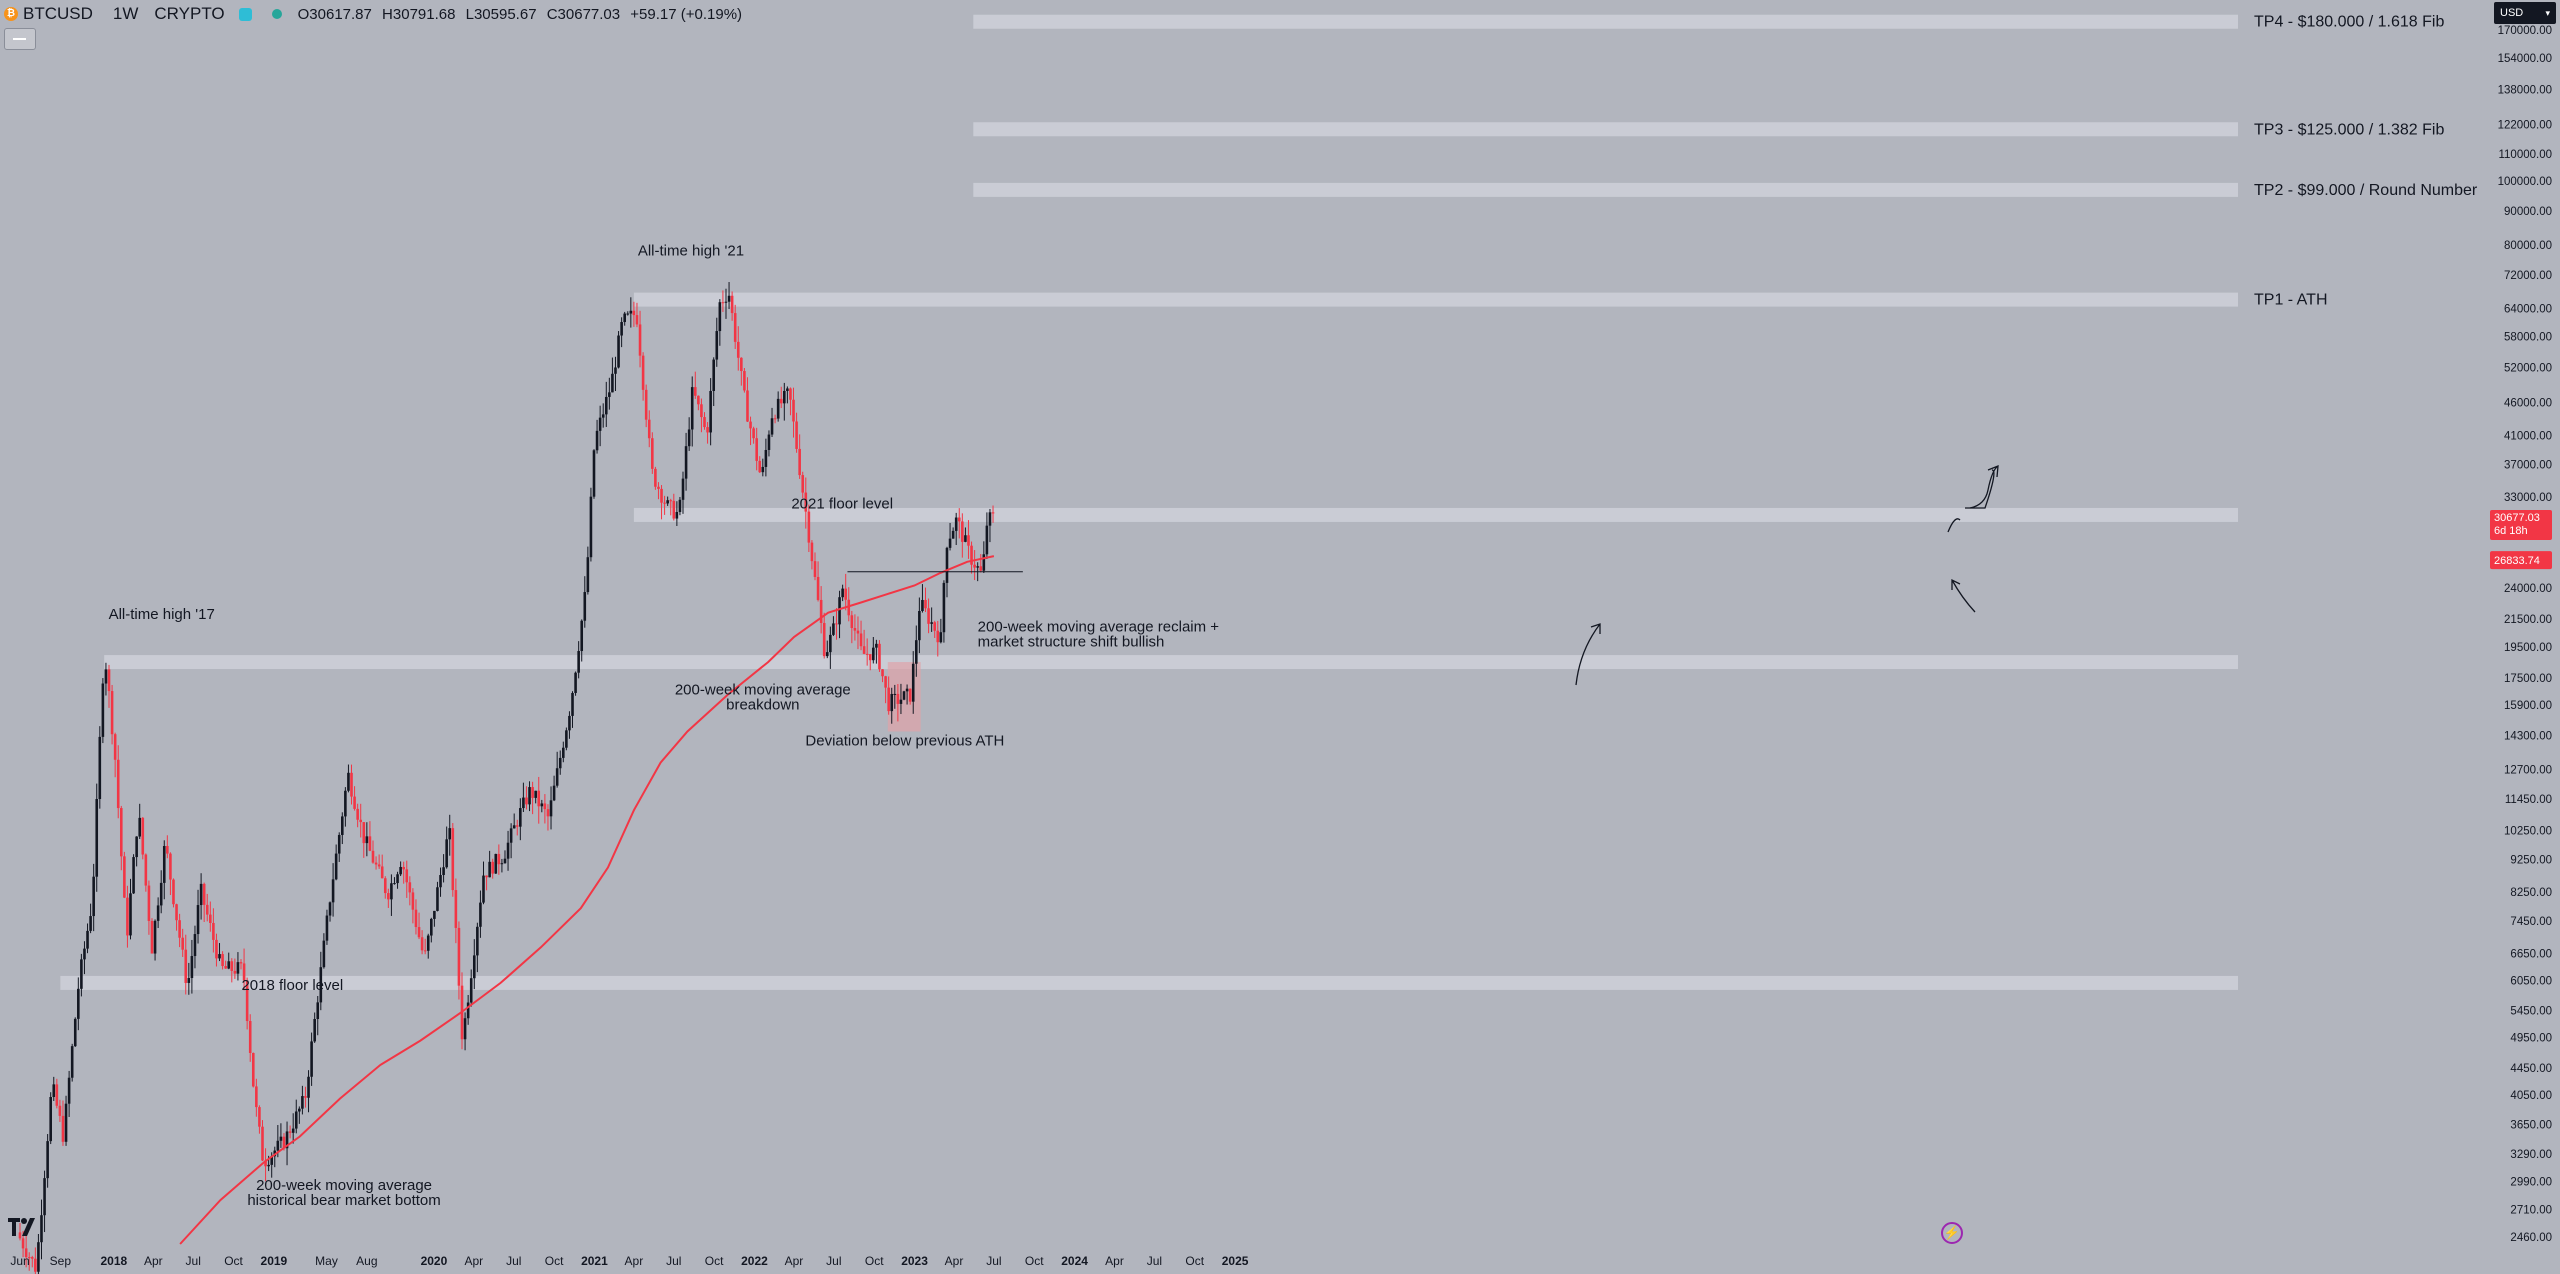  Describe the element at coordinates (419, 14) in the screenshot. I see `high-value: H30791.68` at that location.